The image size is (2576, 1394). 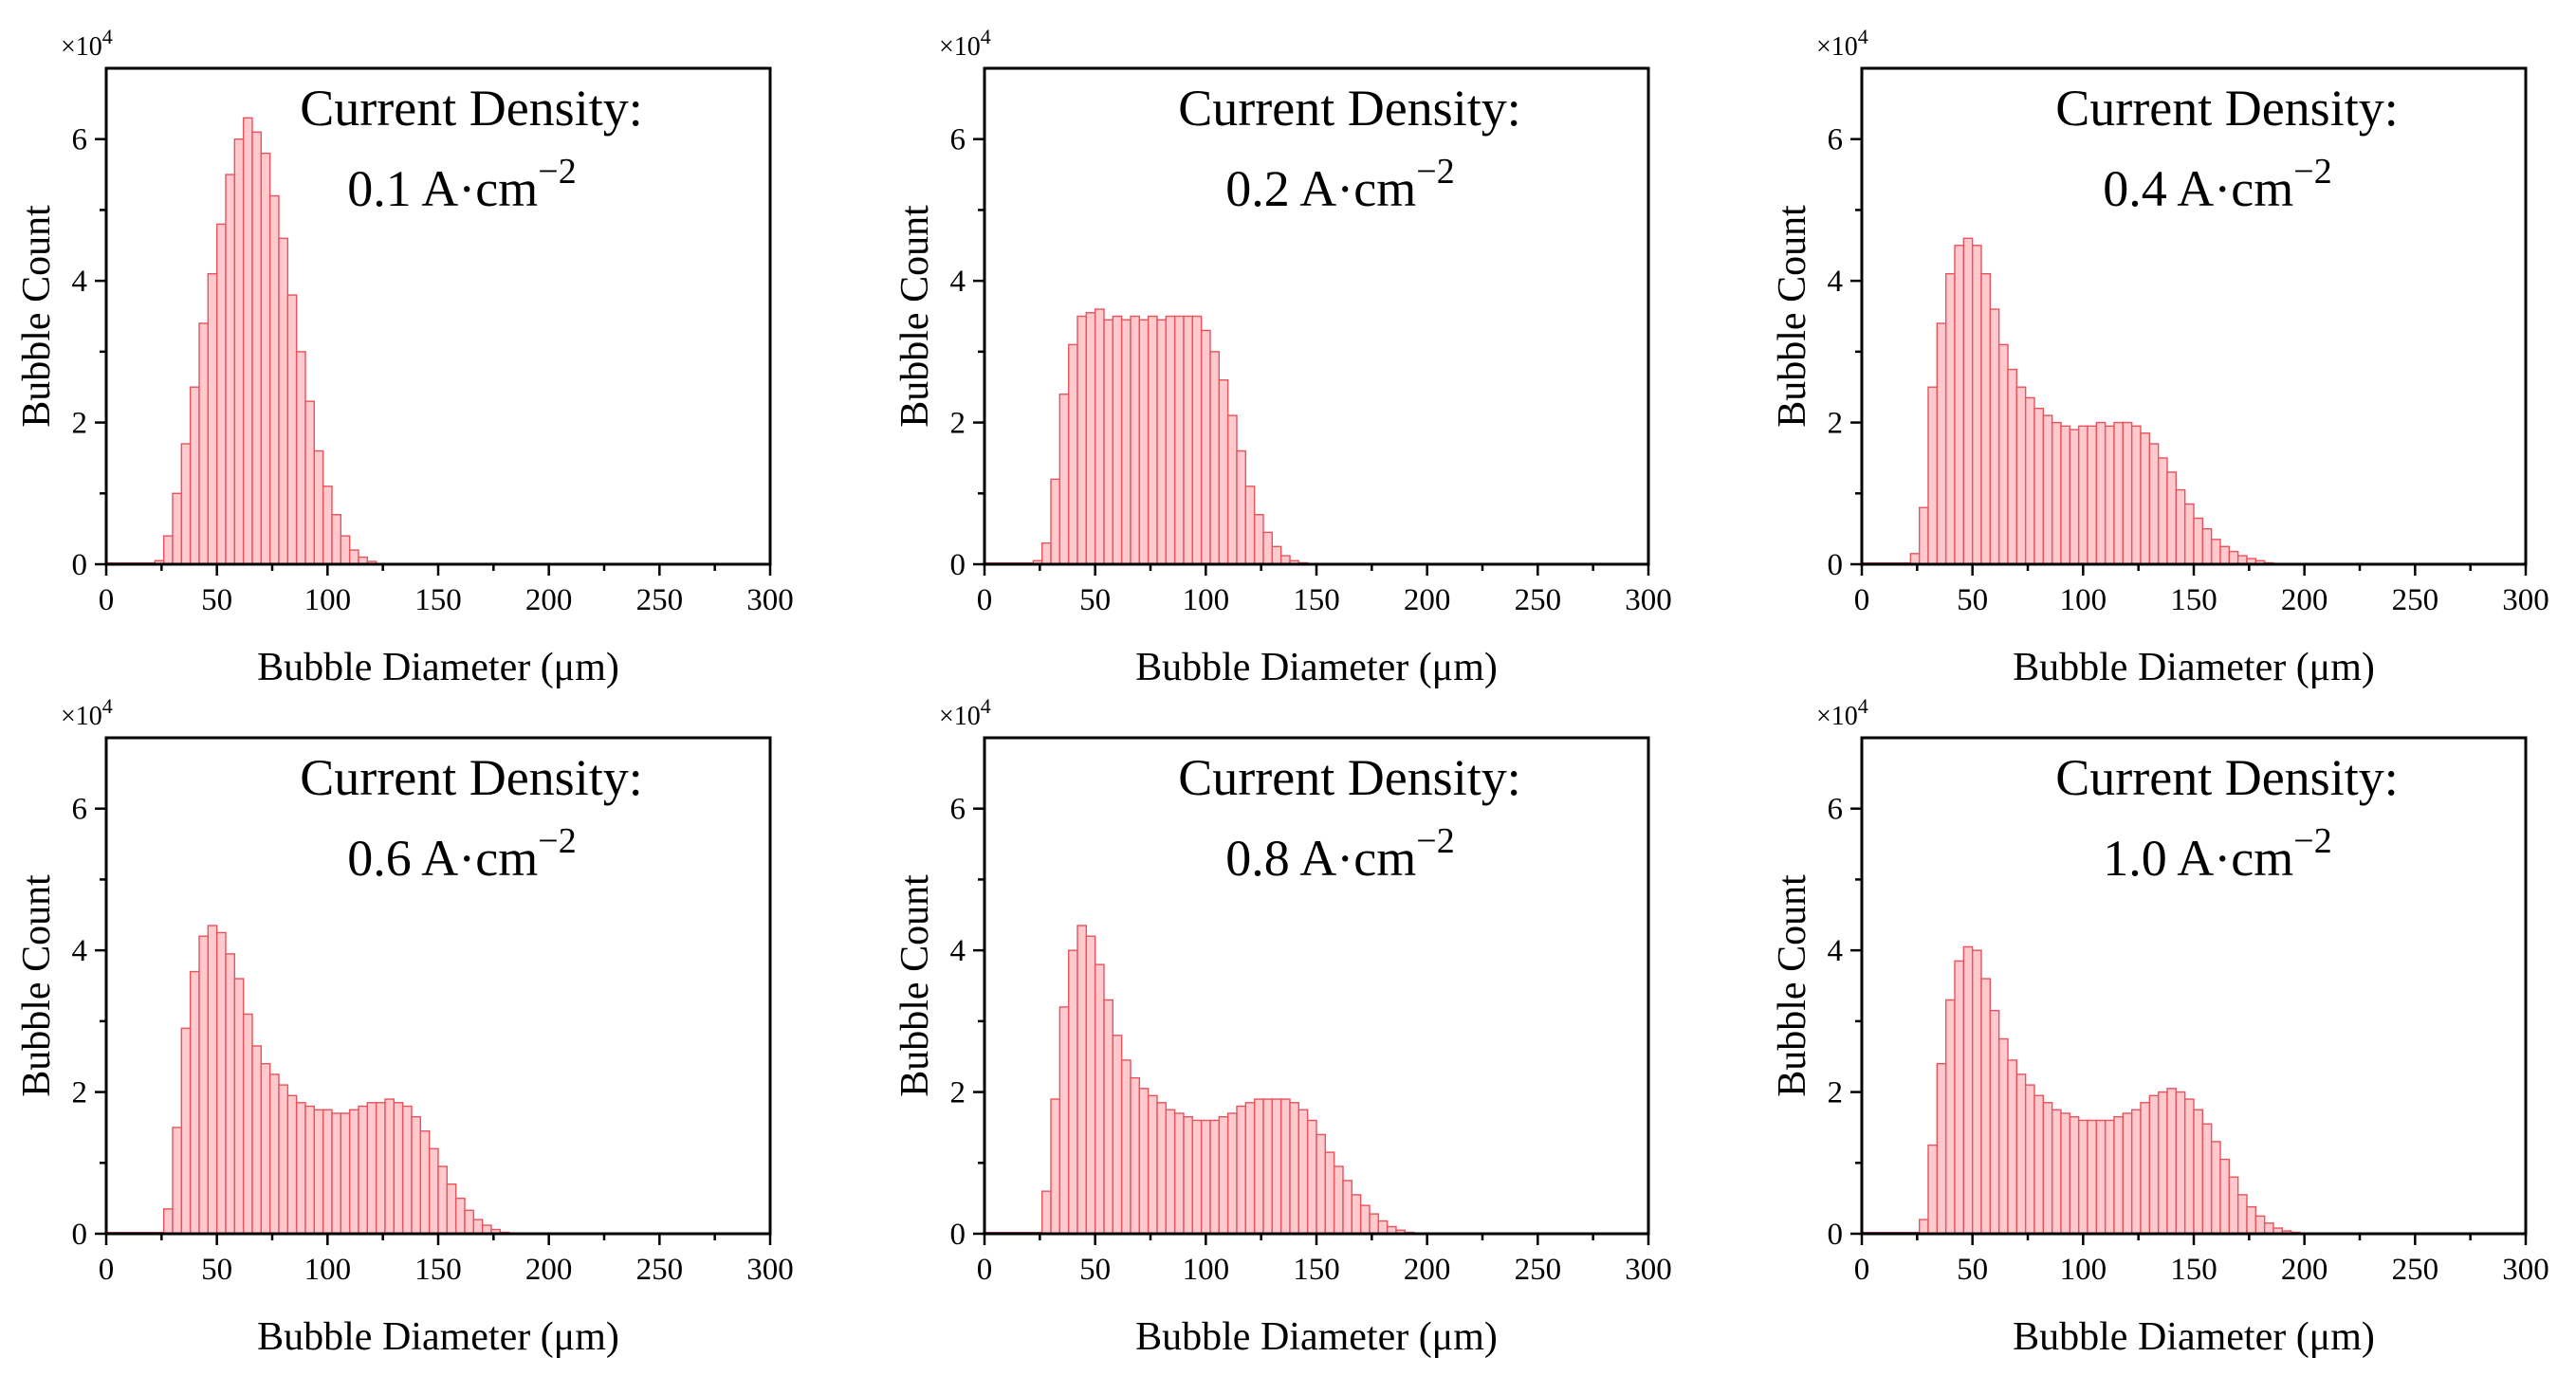 I want to click on y-tick-label: 0, so click(x=958, y=565).